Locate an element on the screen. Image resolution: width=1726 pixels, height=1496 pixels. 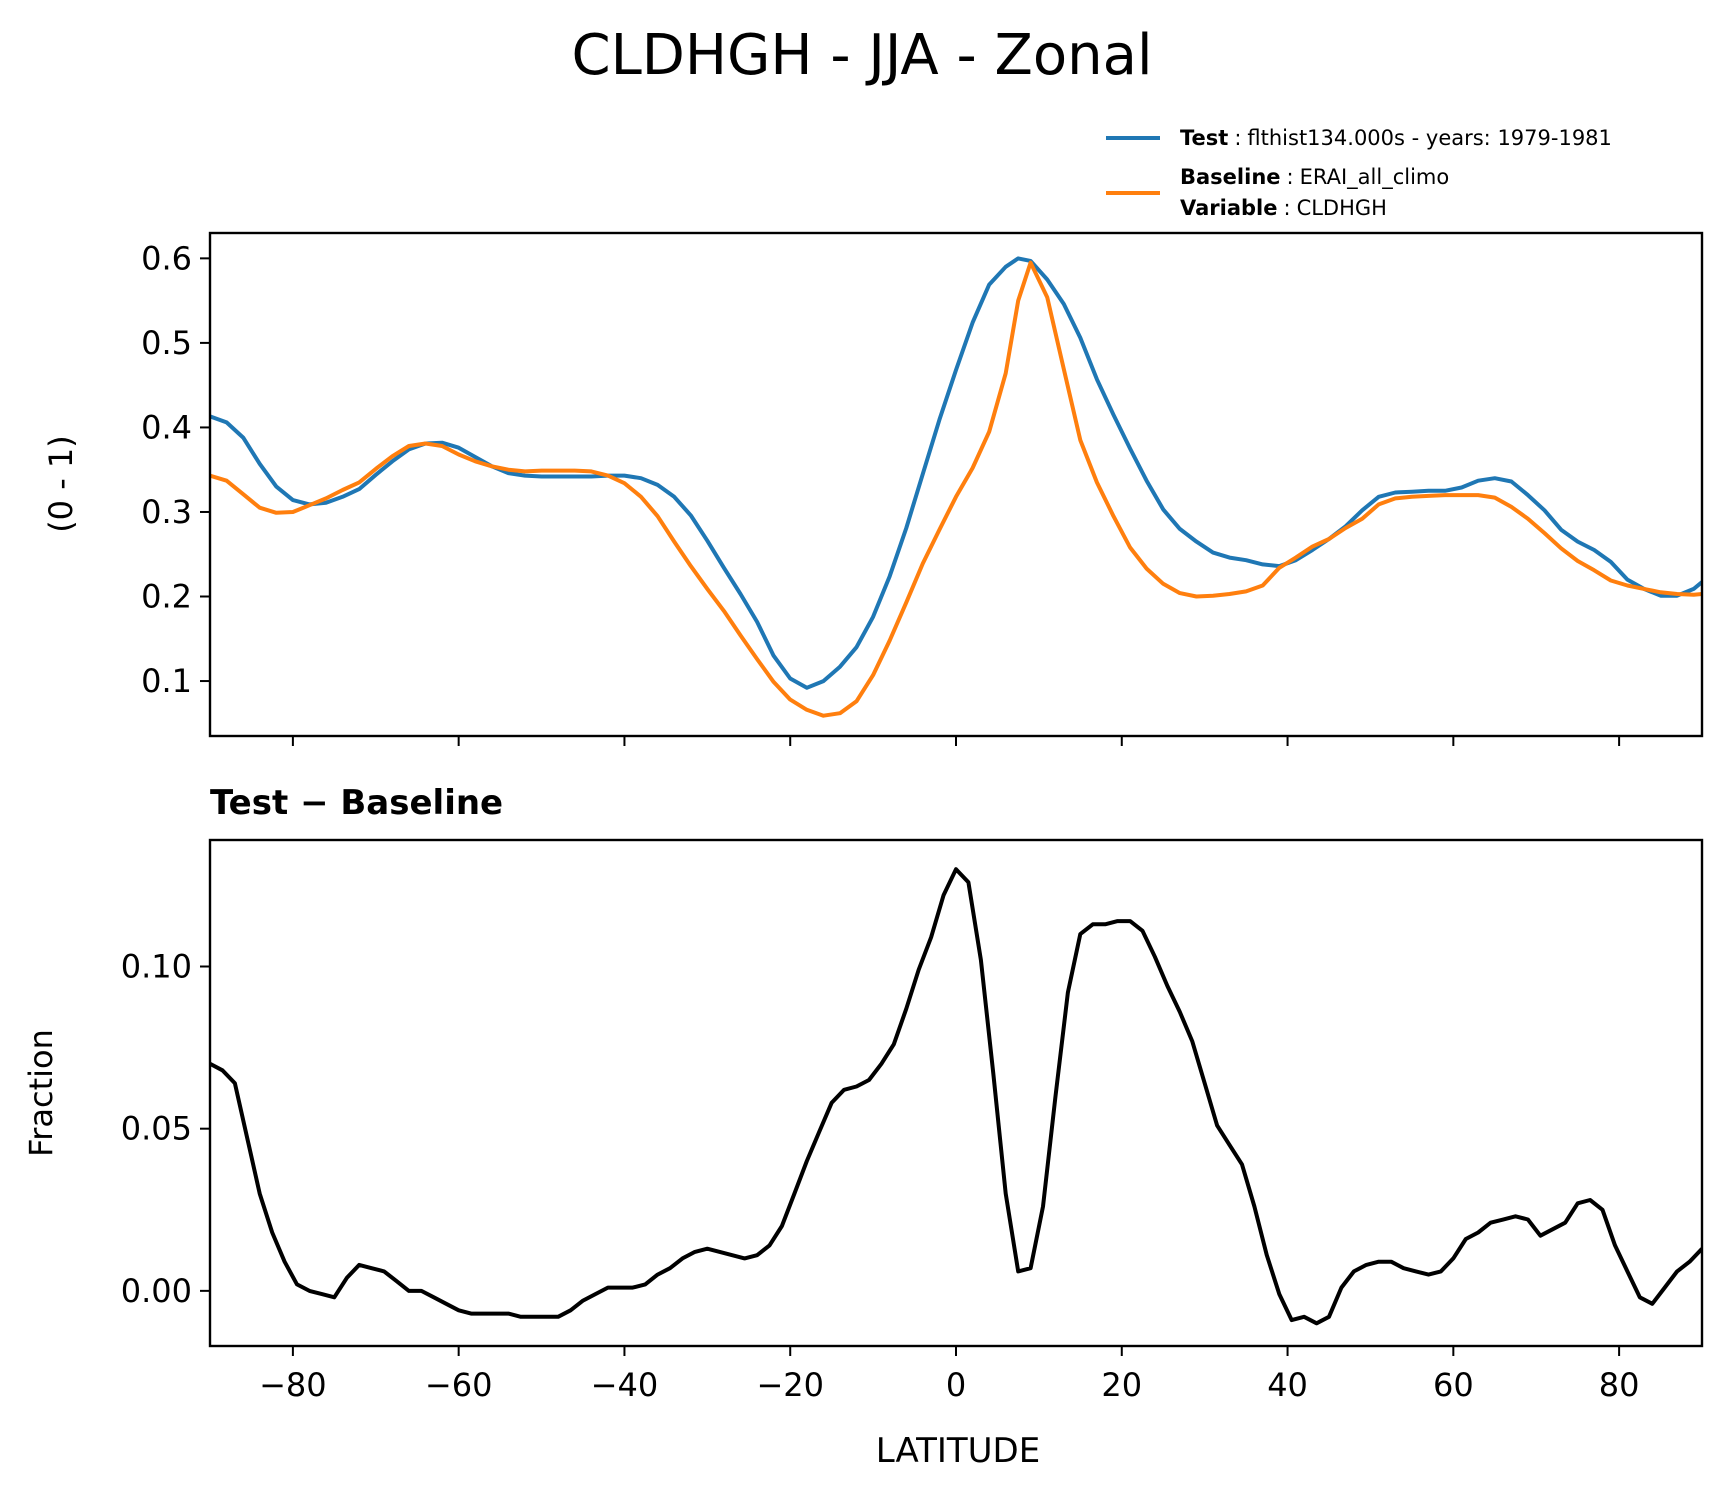
svg-text:Baseline:ERAI_all_climo: Baseline: ERAI_all_climo is located at coordinates (1314, 177).